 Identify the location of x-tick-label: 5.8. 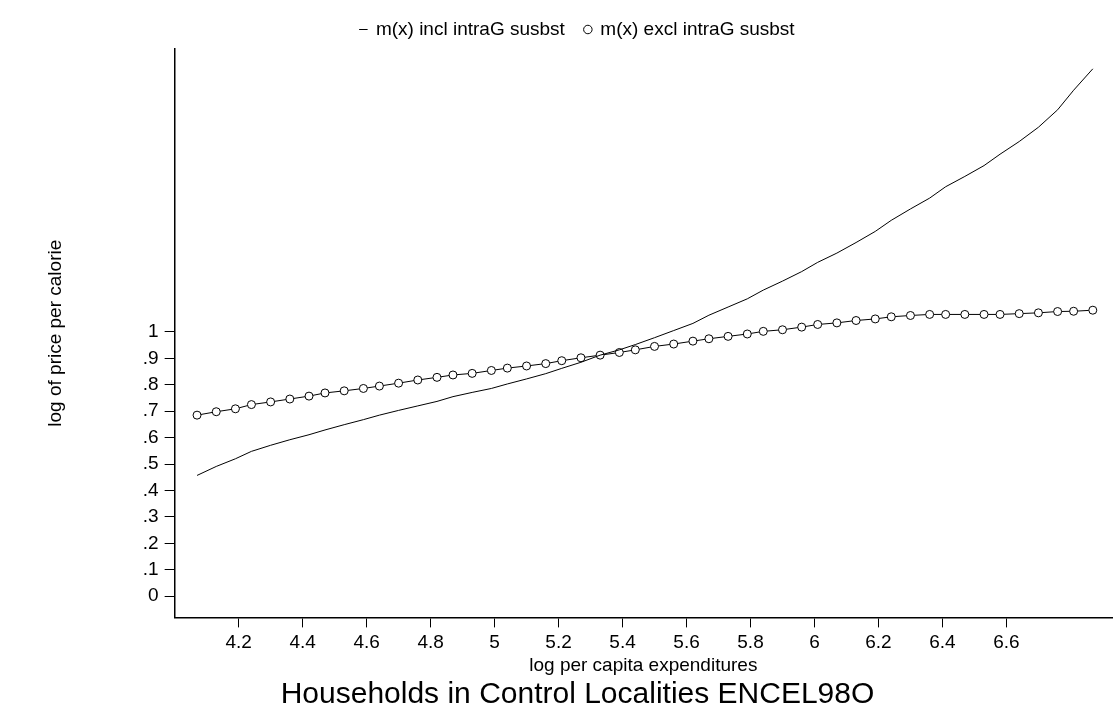
(750, 642).